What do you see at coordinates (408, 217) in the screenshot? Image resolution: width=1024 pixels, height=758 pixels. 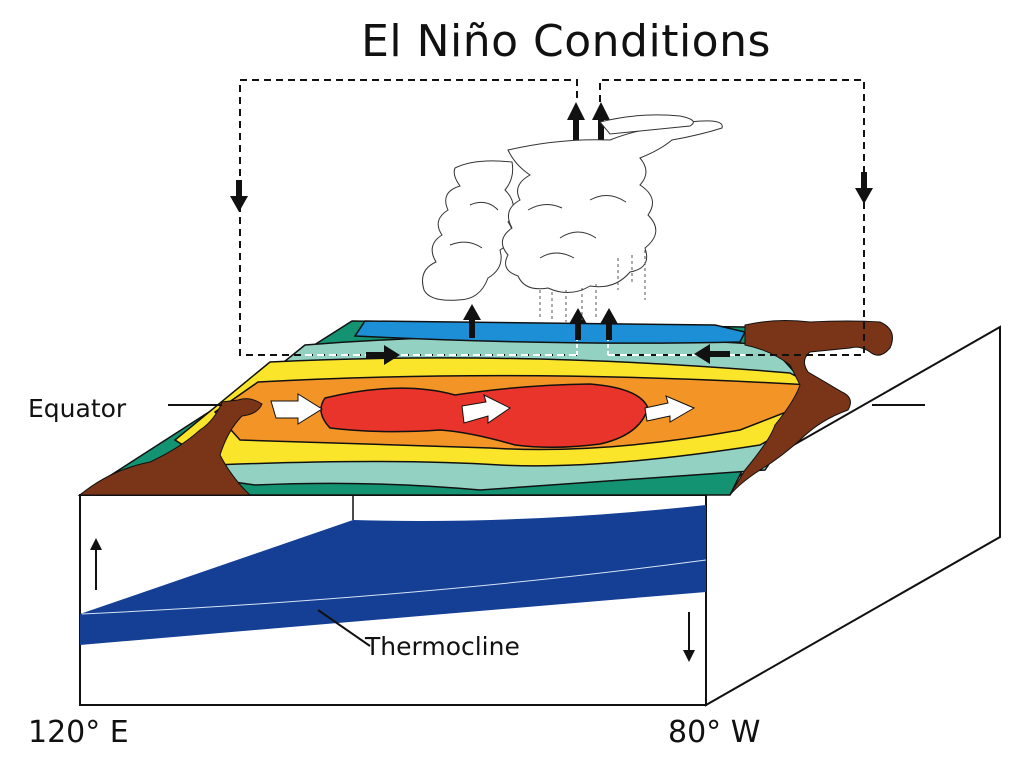 I see `circulation-loop-west` at bounding box center [408, 217].